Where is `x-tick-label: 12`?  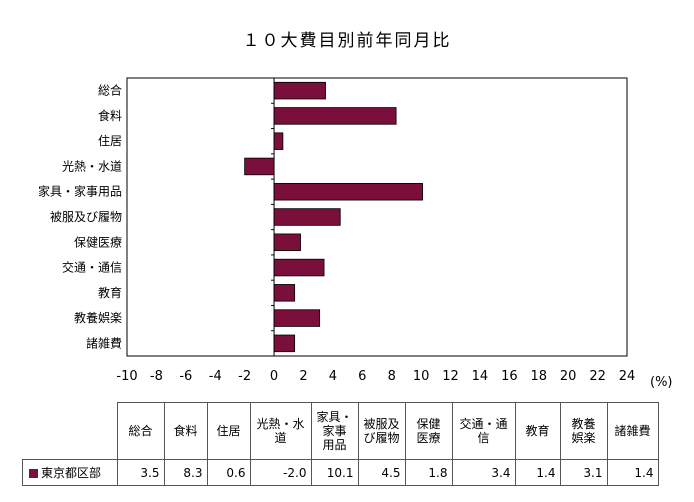 x-tick-label: 12 is located at coordinates (450, 376).